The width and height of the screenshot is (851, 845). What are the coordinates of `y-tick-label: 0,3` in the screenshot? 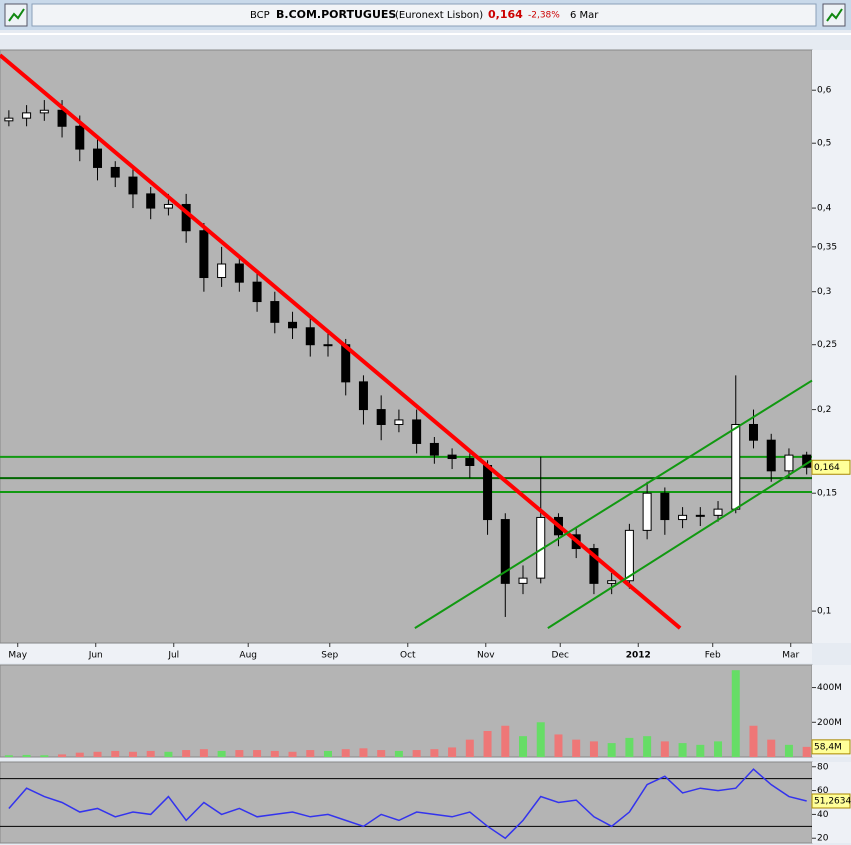 It's located at (824, 292).